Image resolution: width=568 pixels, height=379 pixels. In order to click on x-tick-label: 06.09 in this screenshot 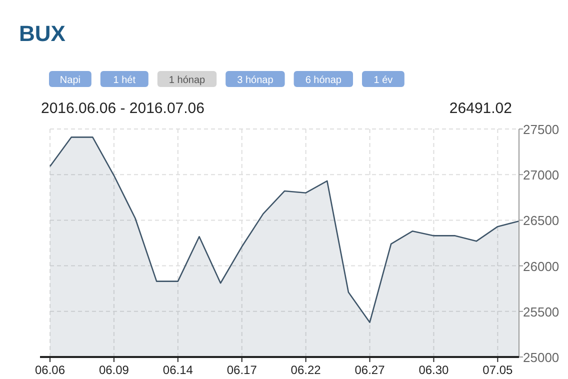, I will do `click(114, 370)`.